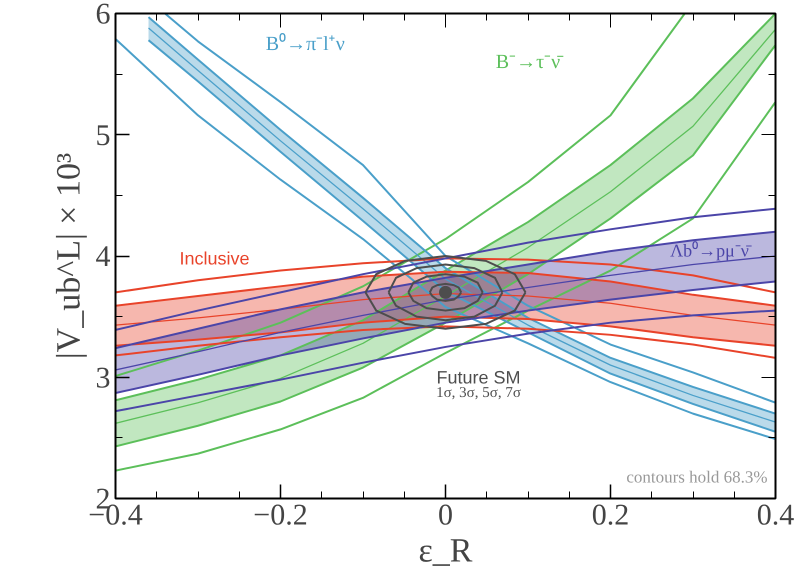 This screenshot has height=572, width=800. Describe the element at coordinates (103, 256) in the screenshot. I see `y-tick-label: 4` at that location.